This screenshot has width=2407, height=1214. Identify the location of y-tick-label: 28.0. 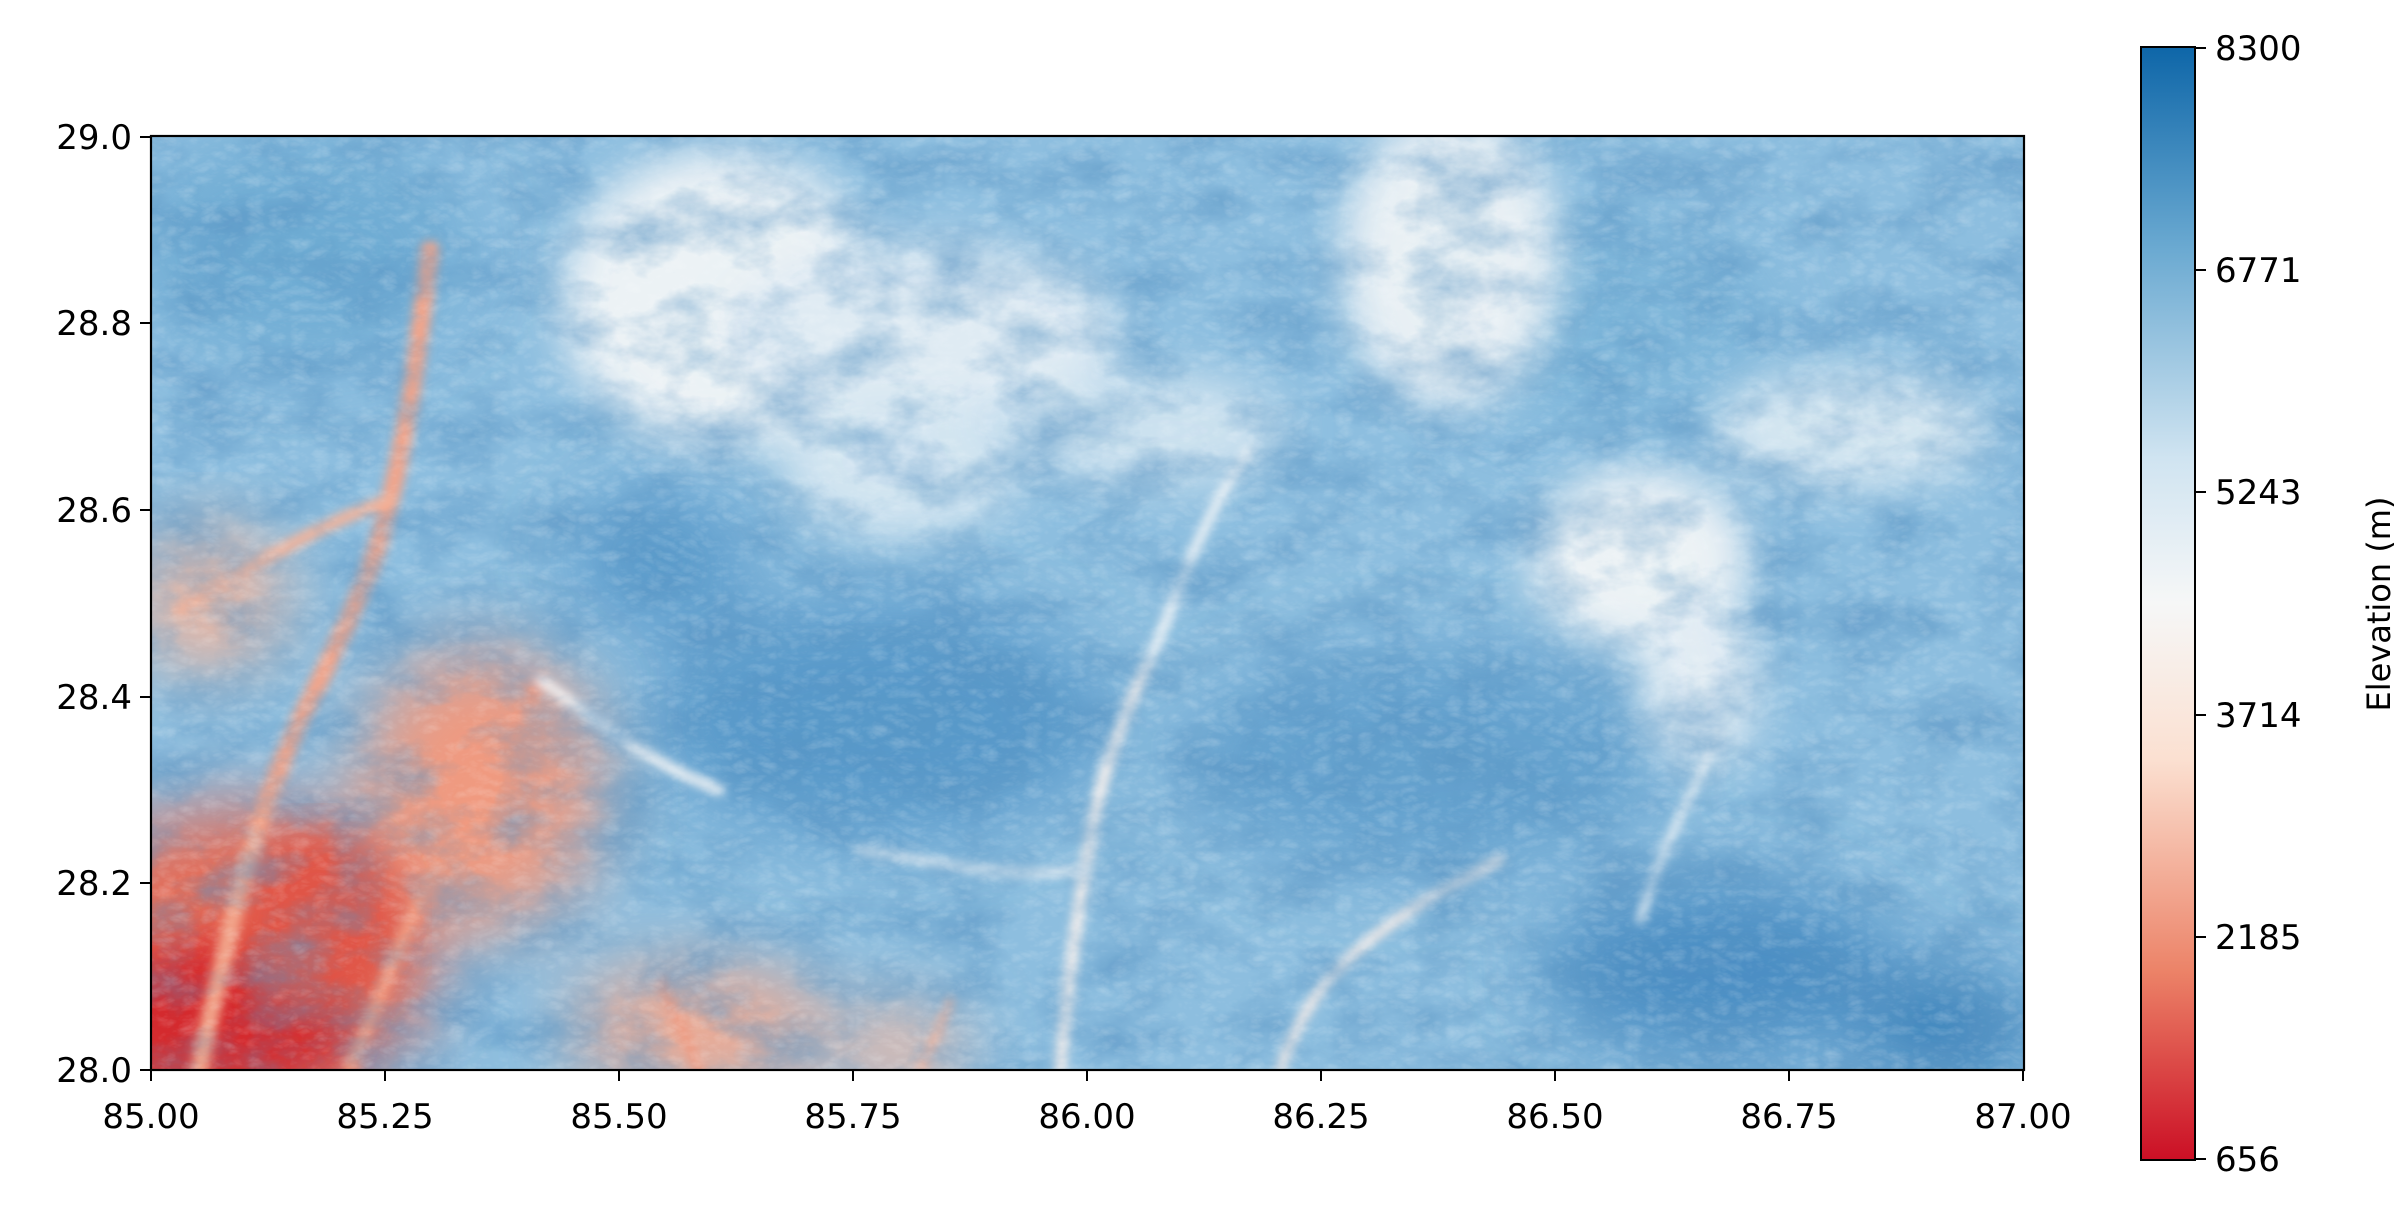
(94, 1071).